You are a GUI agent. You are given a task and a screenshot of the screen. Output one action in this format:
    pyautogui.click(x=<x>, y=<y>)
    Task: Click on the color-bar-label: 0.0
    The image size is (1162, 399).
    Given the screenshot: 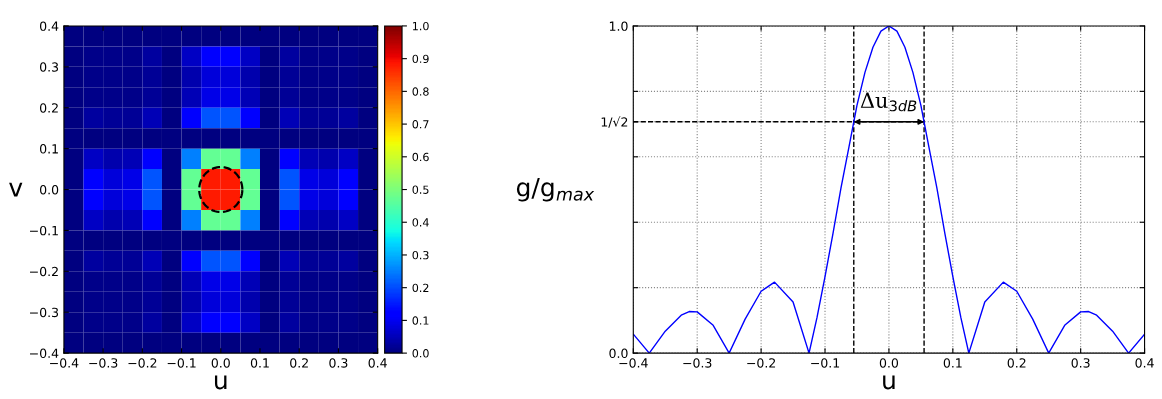 What is the action you would take?
    pyautogui.click(x=420, y=353)
    